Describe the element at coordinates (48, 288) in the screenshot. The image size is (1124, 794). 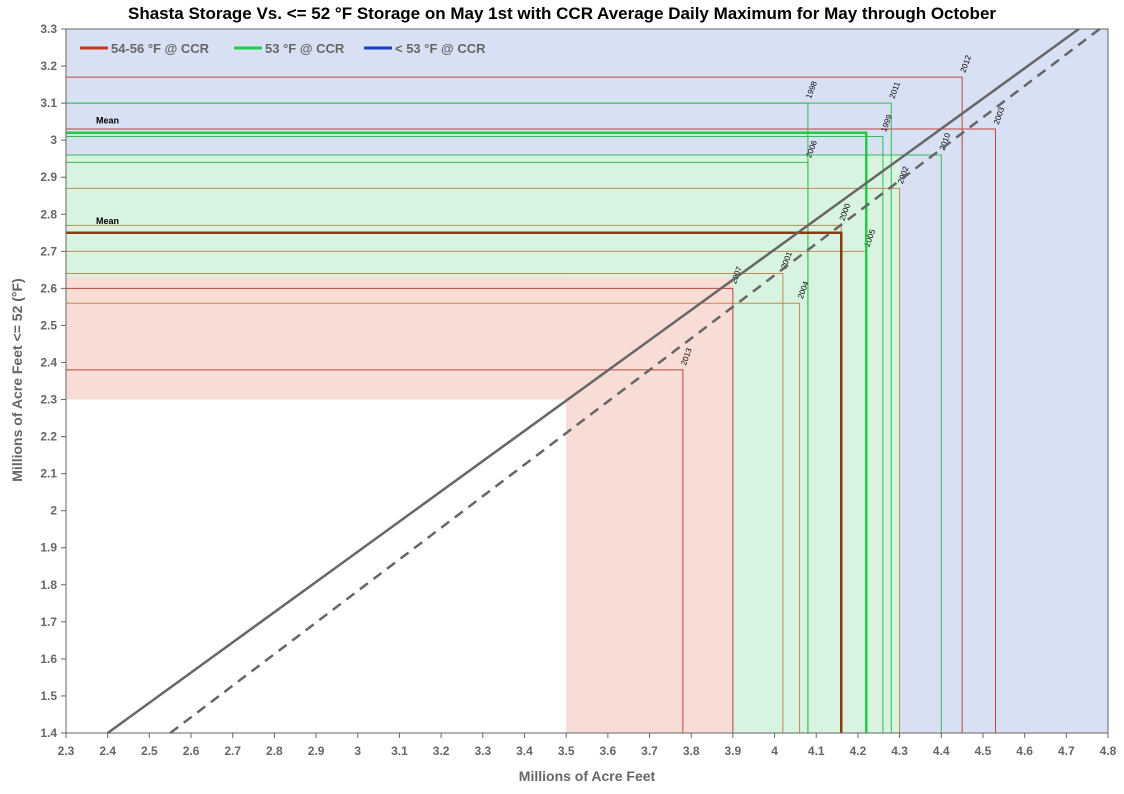
I see `y-tick-label-12: 2.6` at that location.